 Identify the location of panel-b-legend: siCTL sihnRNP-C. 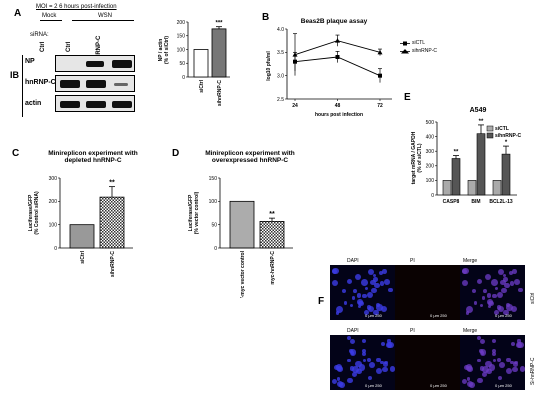
(418, 47).